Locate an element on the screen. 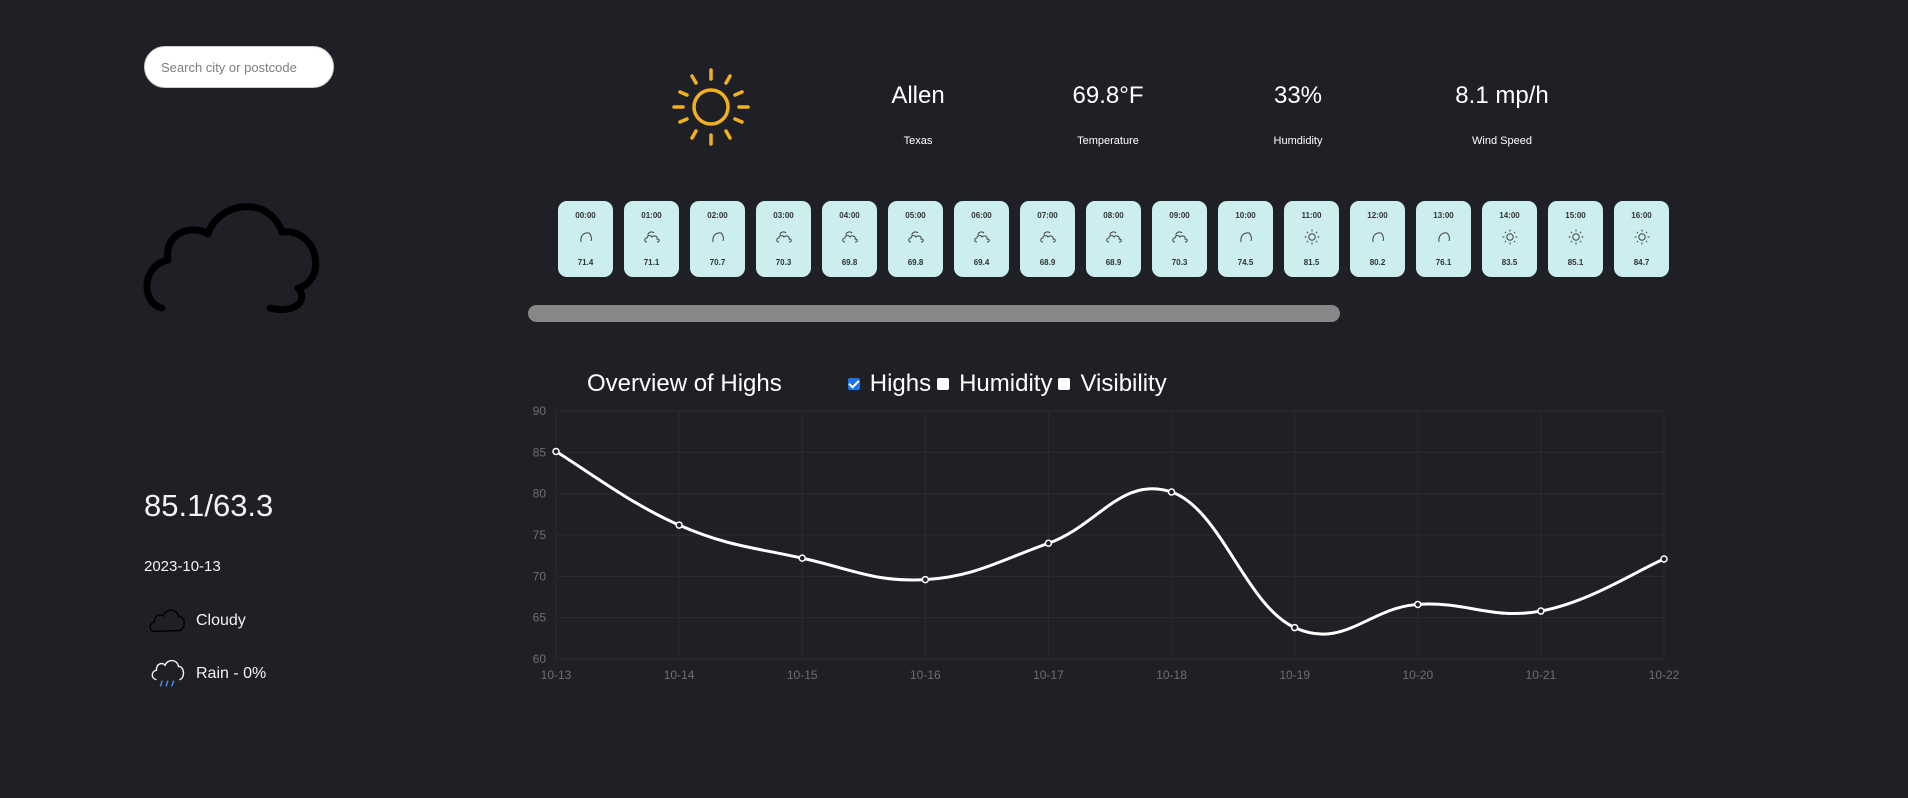 This screenshot has width=1908, height=798. y-tick-label: 75 is located at coordinates (540, 535).